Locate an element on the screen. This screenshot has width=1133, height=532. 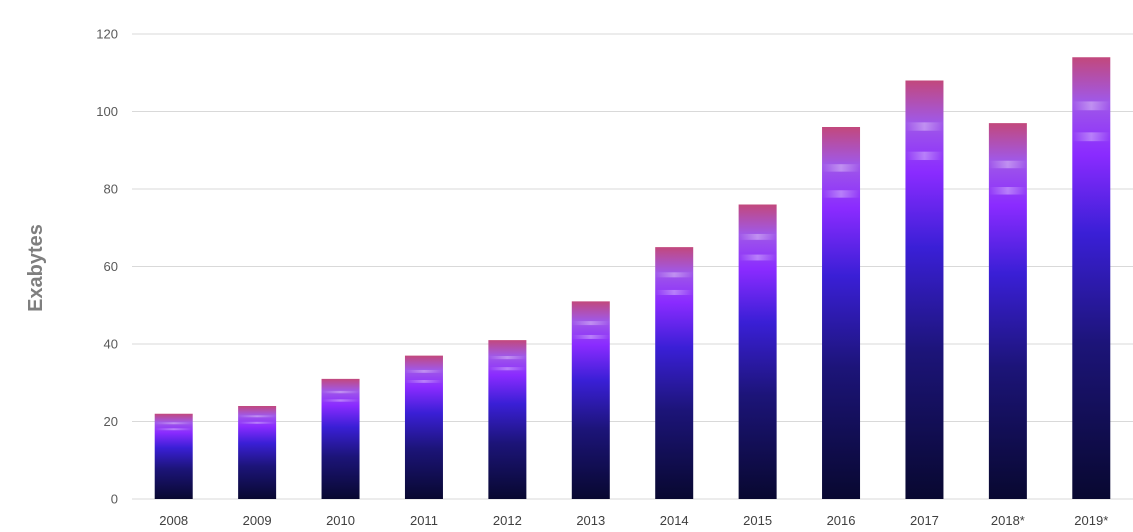
x-tick-label: 2008 is located at coordinates (173, 520).